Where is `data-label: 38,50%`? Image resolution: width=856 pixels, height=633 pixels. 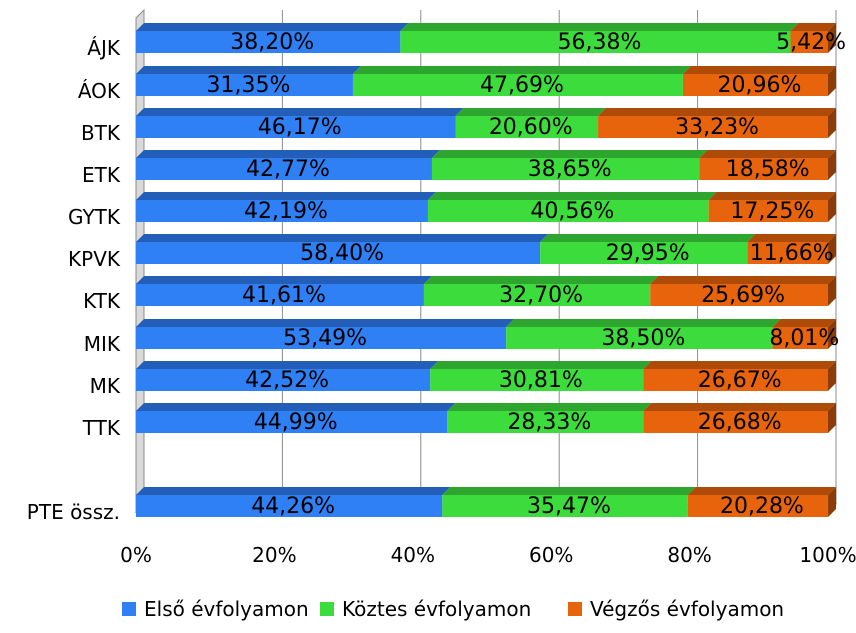 data-label: 38,50% is located at coordinates (643, 338).